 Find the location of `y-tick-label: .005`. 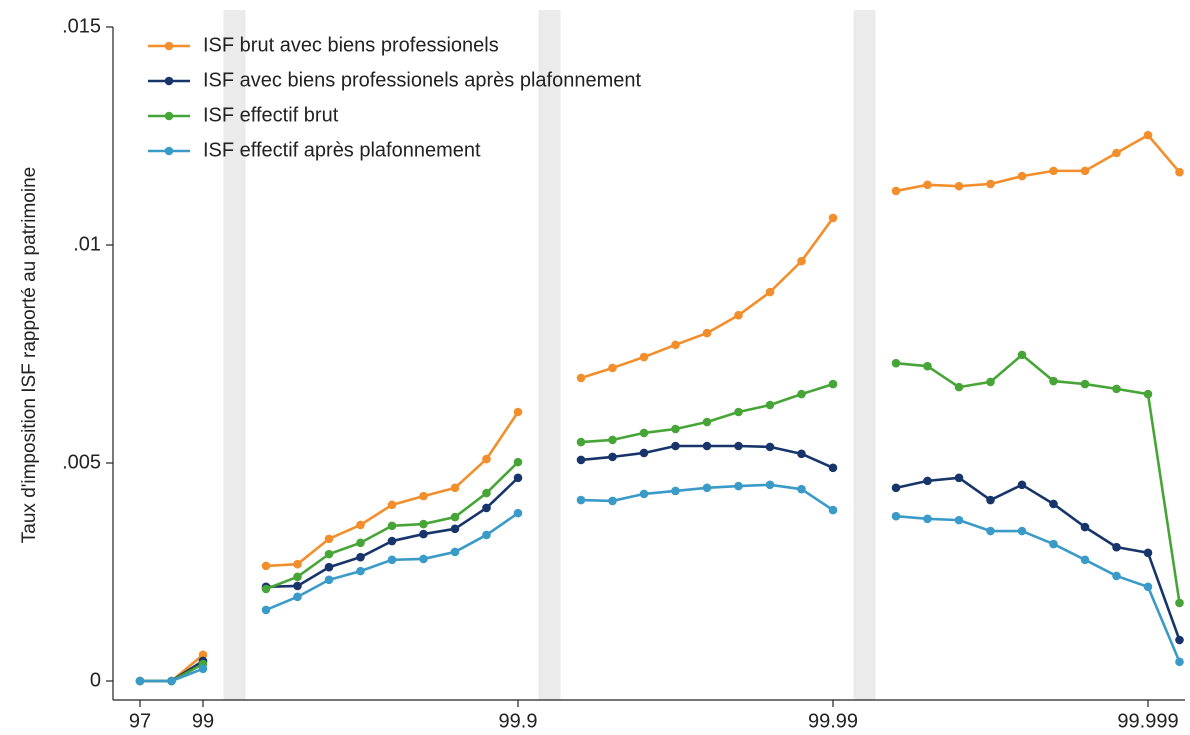

y-tick-label: .005 is located at coordinates (81, 462).